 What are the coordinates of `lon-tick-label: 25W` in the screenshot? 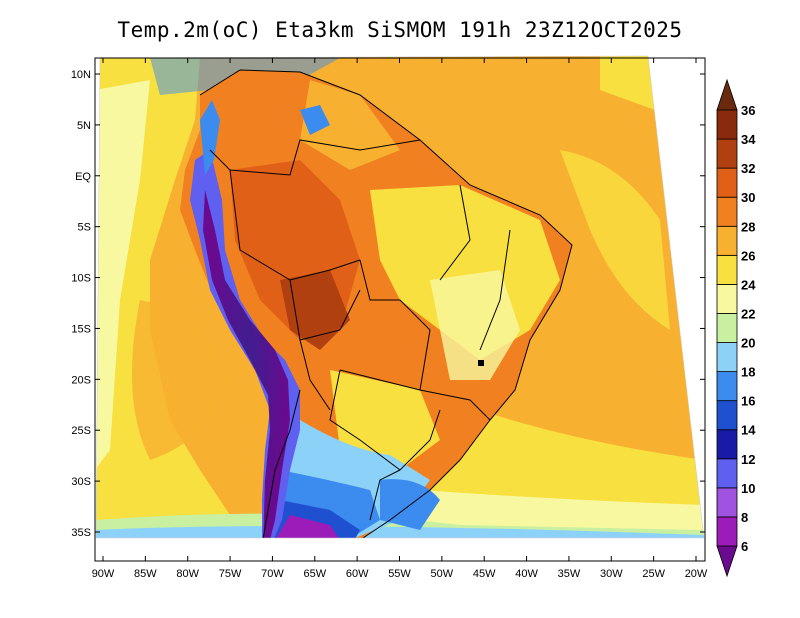 It's located at (653, 574).